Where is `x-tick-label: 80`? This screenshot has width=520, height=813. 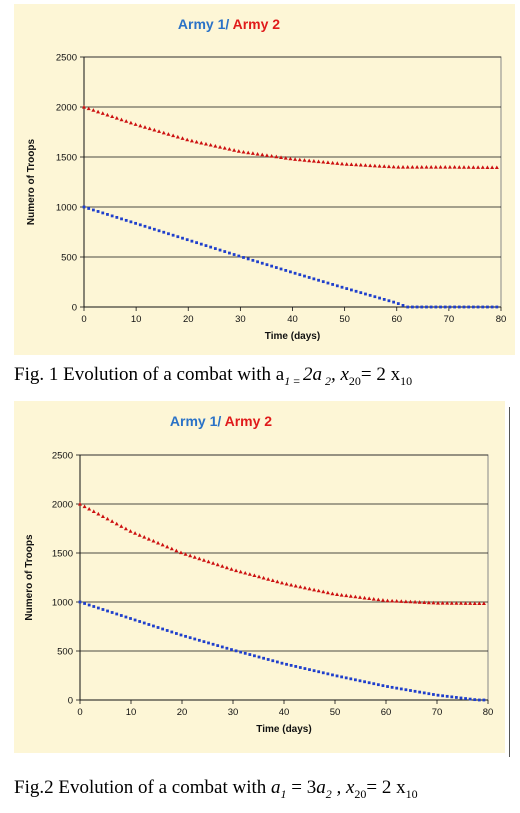
x-tick-label: 80 is located at coordinates (501, 319).